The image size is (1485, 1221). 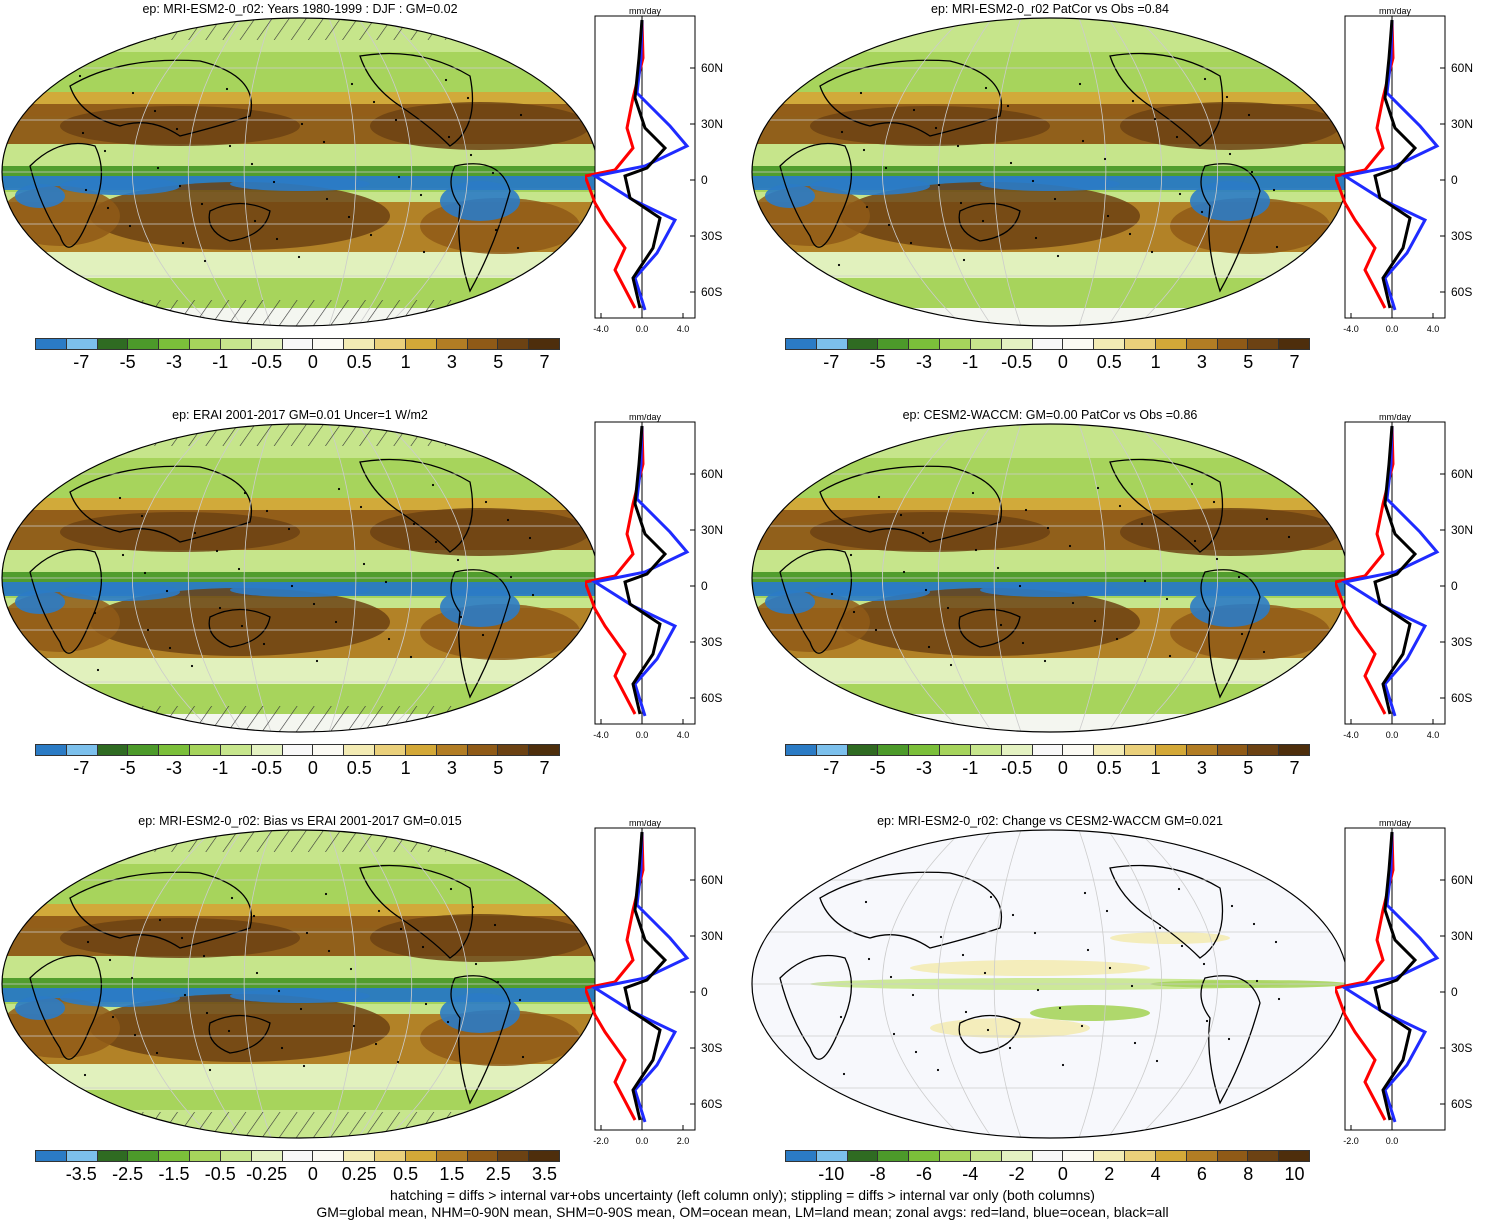 I want to click on x-tick-label: 0.0, so click(x=642, y=735).